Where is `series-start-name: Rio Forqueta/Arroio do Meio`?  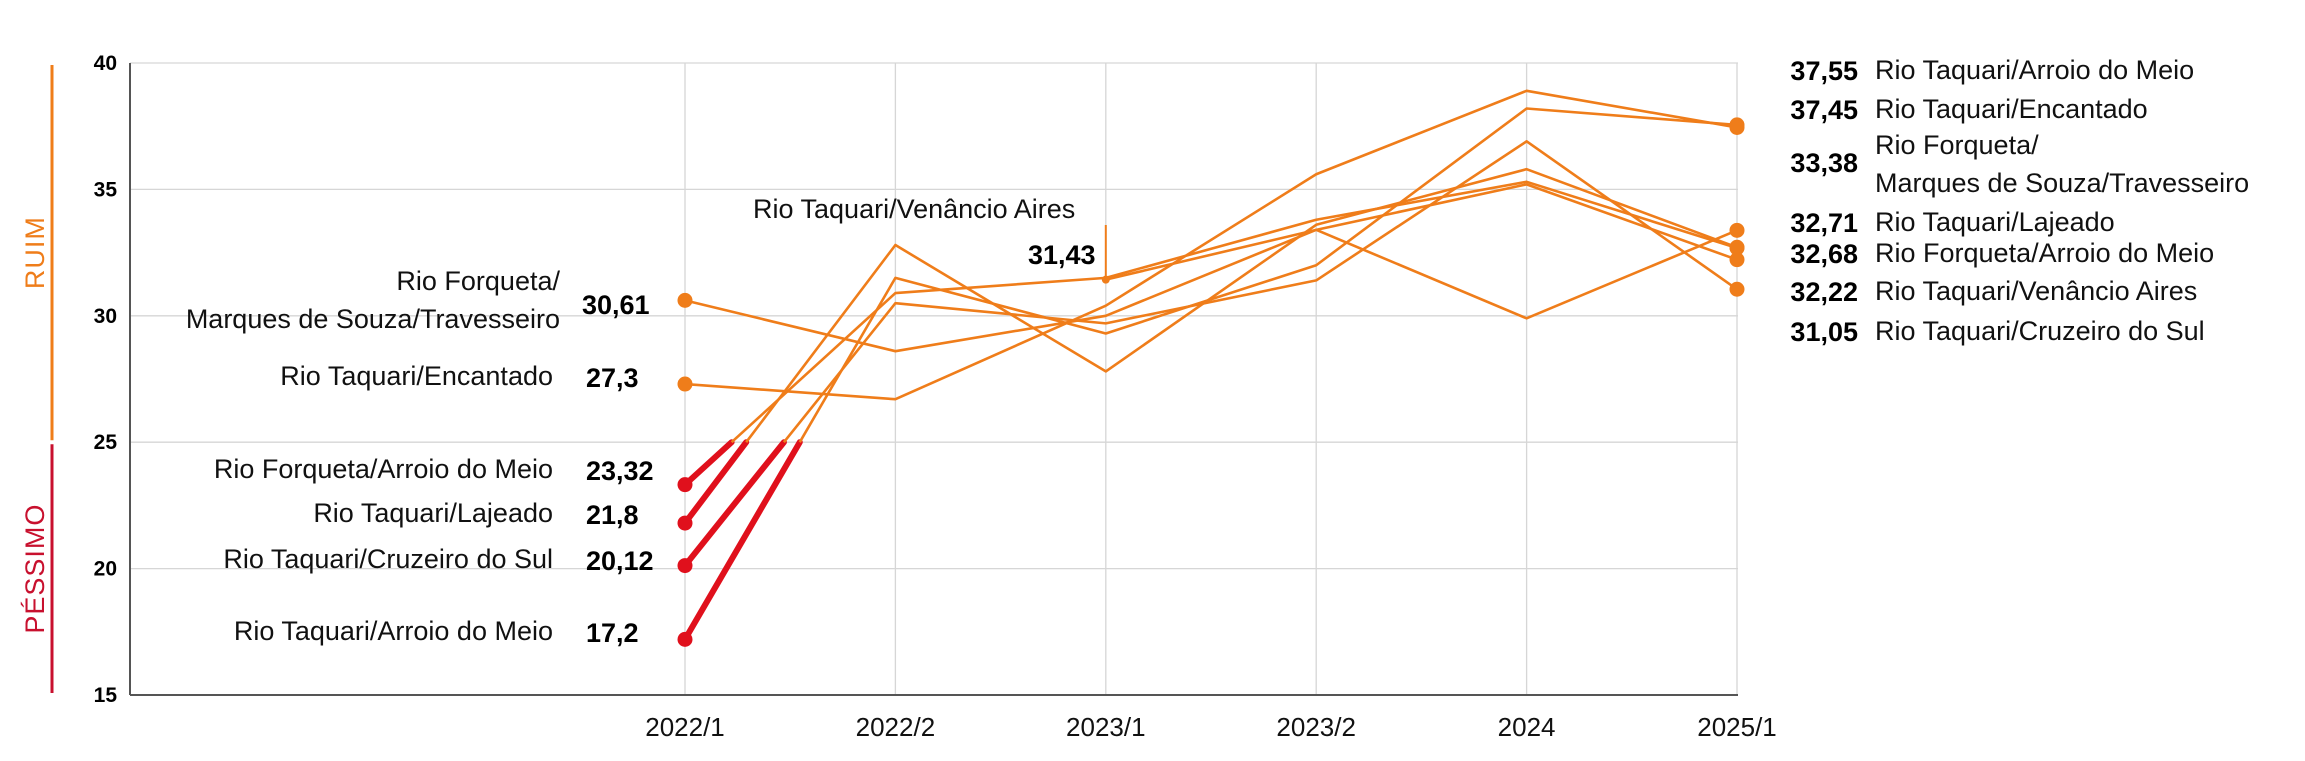 series-start-name: Rio Forqueta/Arroio do Meio is located at coordinates (383, 469).